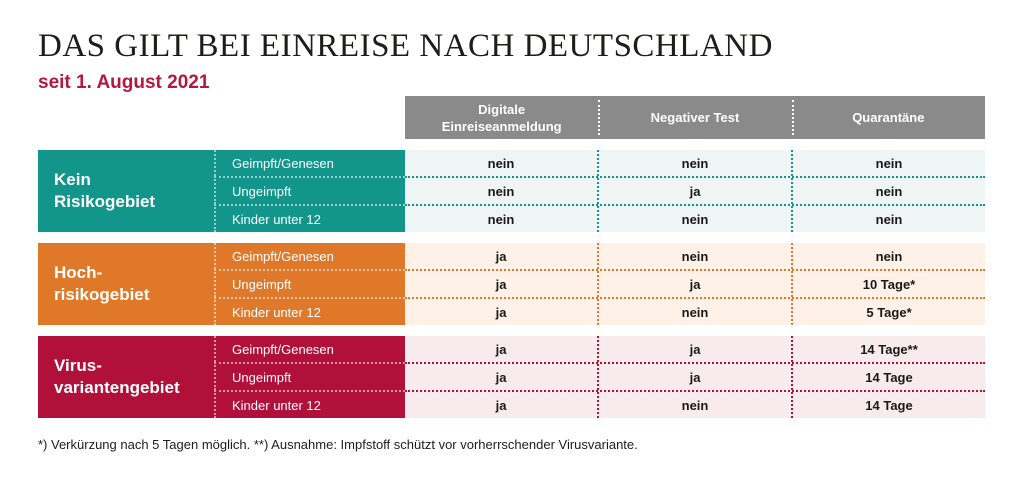  I want to click on table-cell: 14 Tage**, so click(888, 349).